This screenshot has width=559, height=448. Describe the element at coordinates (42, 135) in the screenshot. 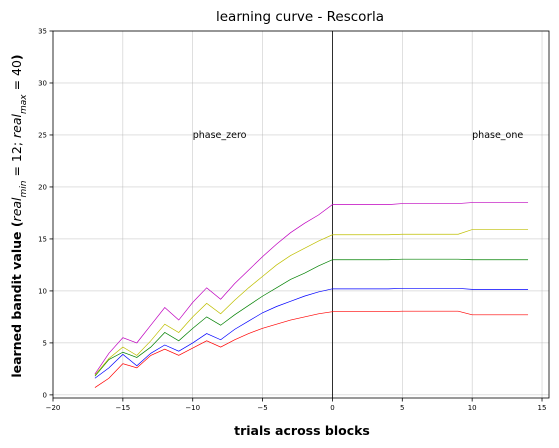

I see `y-tick-label: 25` at that location.